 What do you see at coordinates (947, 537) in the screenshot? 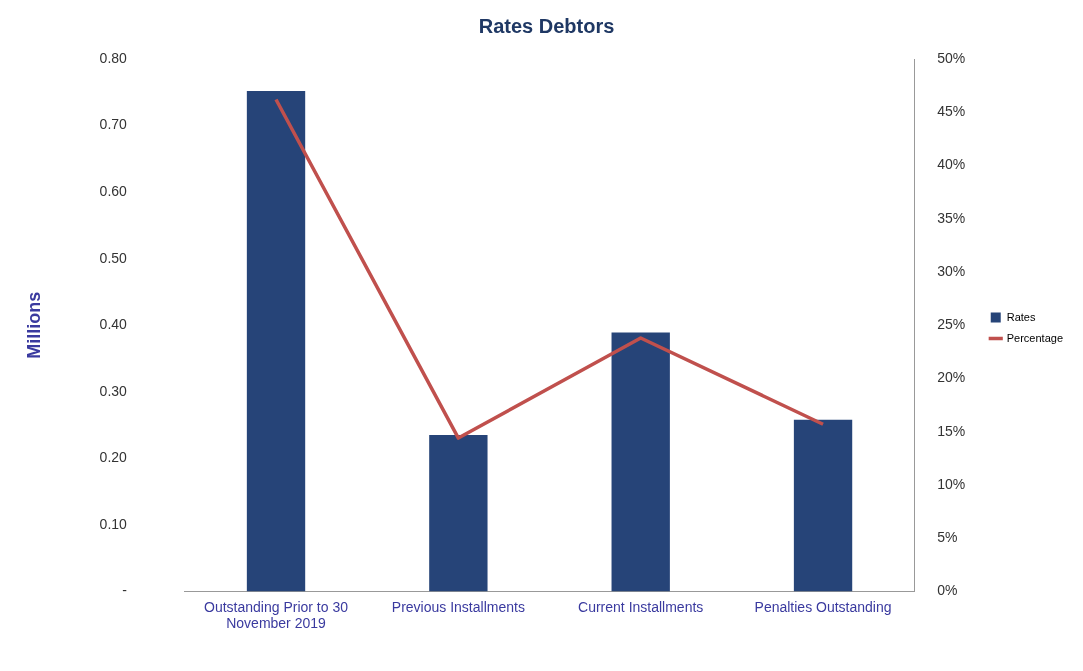
I see `y2-tick-label: 5%` at bounding box center [947, 537].